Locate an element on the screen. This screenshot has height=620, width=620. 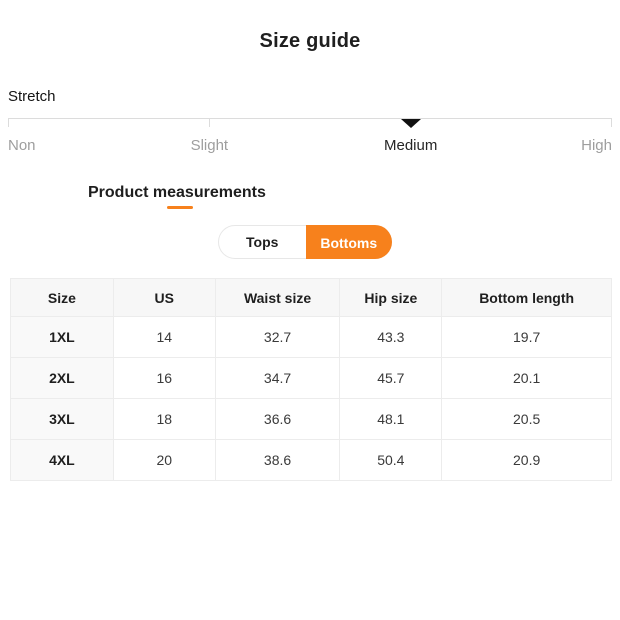
value-cell: 20.5 is located at coordinates (526, 419).